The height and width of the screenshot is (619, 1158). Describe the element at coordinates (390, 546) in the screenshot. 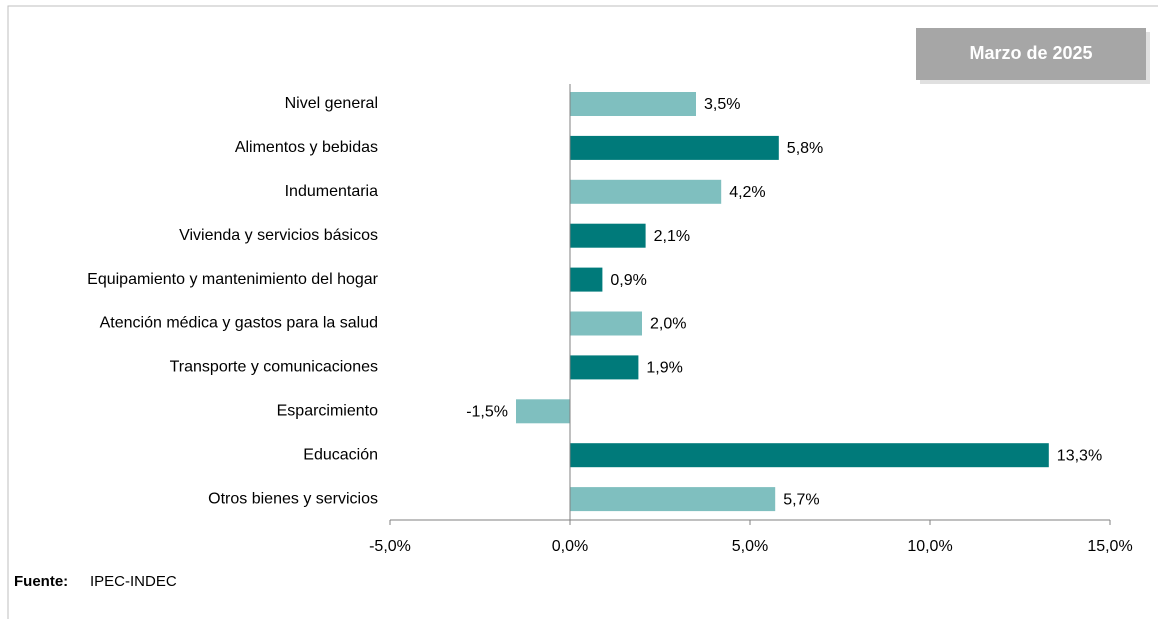

I see `x-tick-label: -5,0%` at that location.